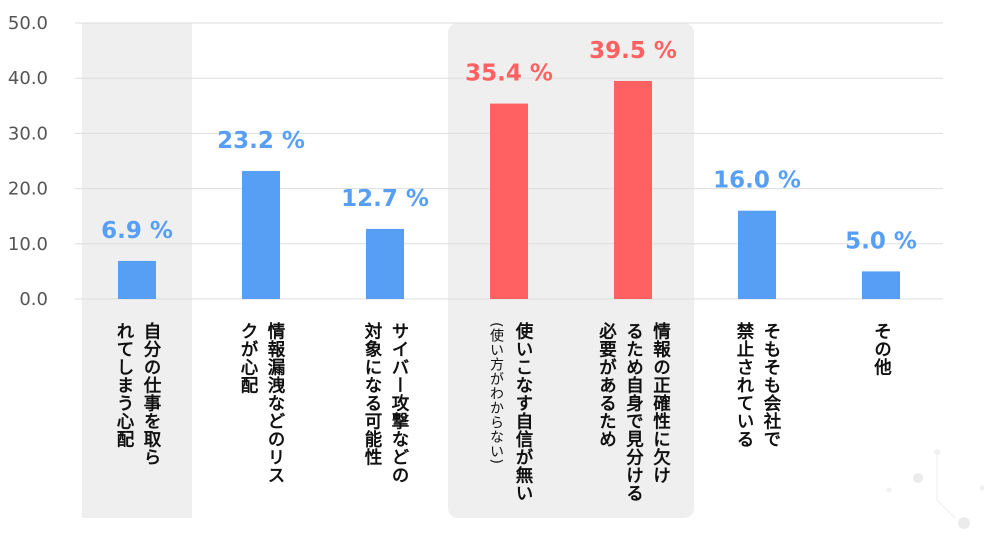  Describe the element at coordinates (633, 51) in the screenshot. I see `data-label: 39.5 %` at that location.